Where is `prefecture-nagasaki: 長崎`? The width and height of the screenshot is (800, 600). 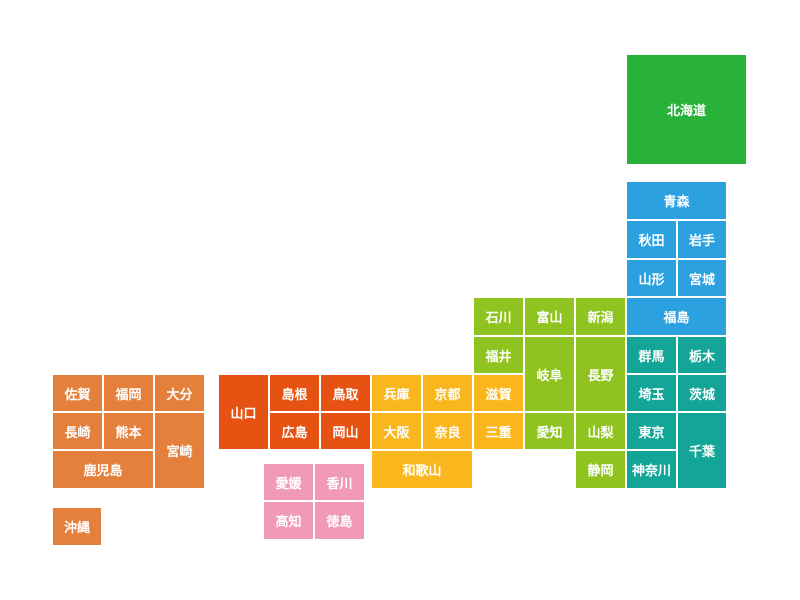 prefecture-nagasaki: 長崎 is located at coordinates (77, 431).